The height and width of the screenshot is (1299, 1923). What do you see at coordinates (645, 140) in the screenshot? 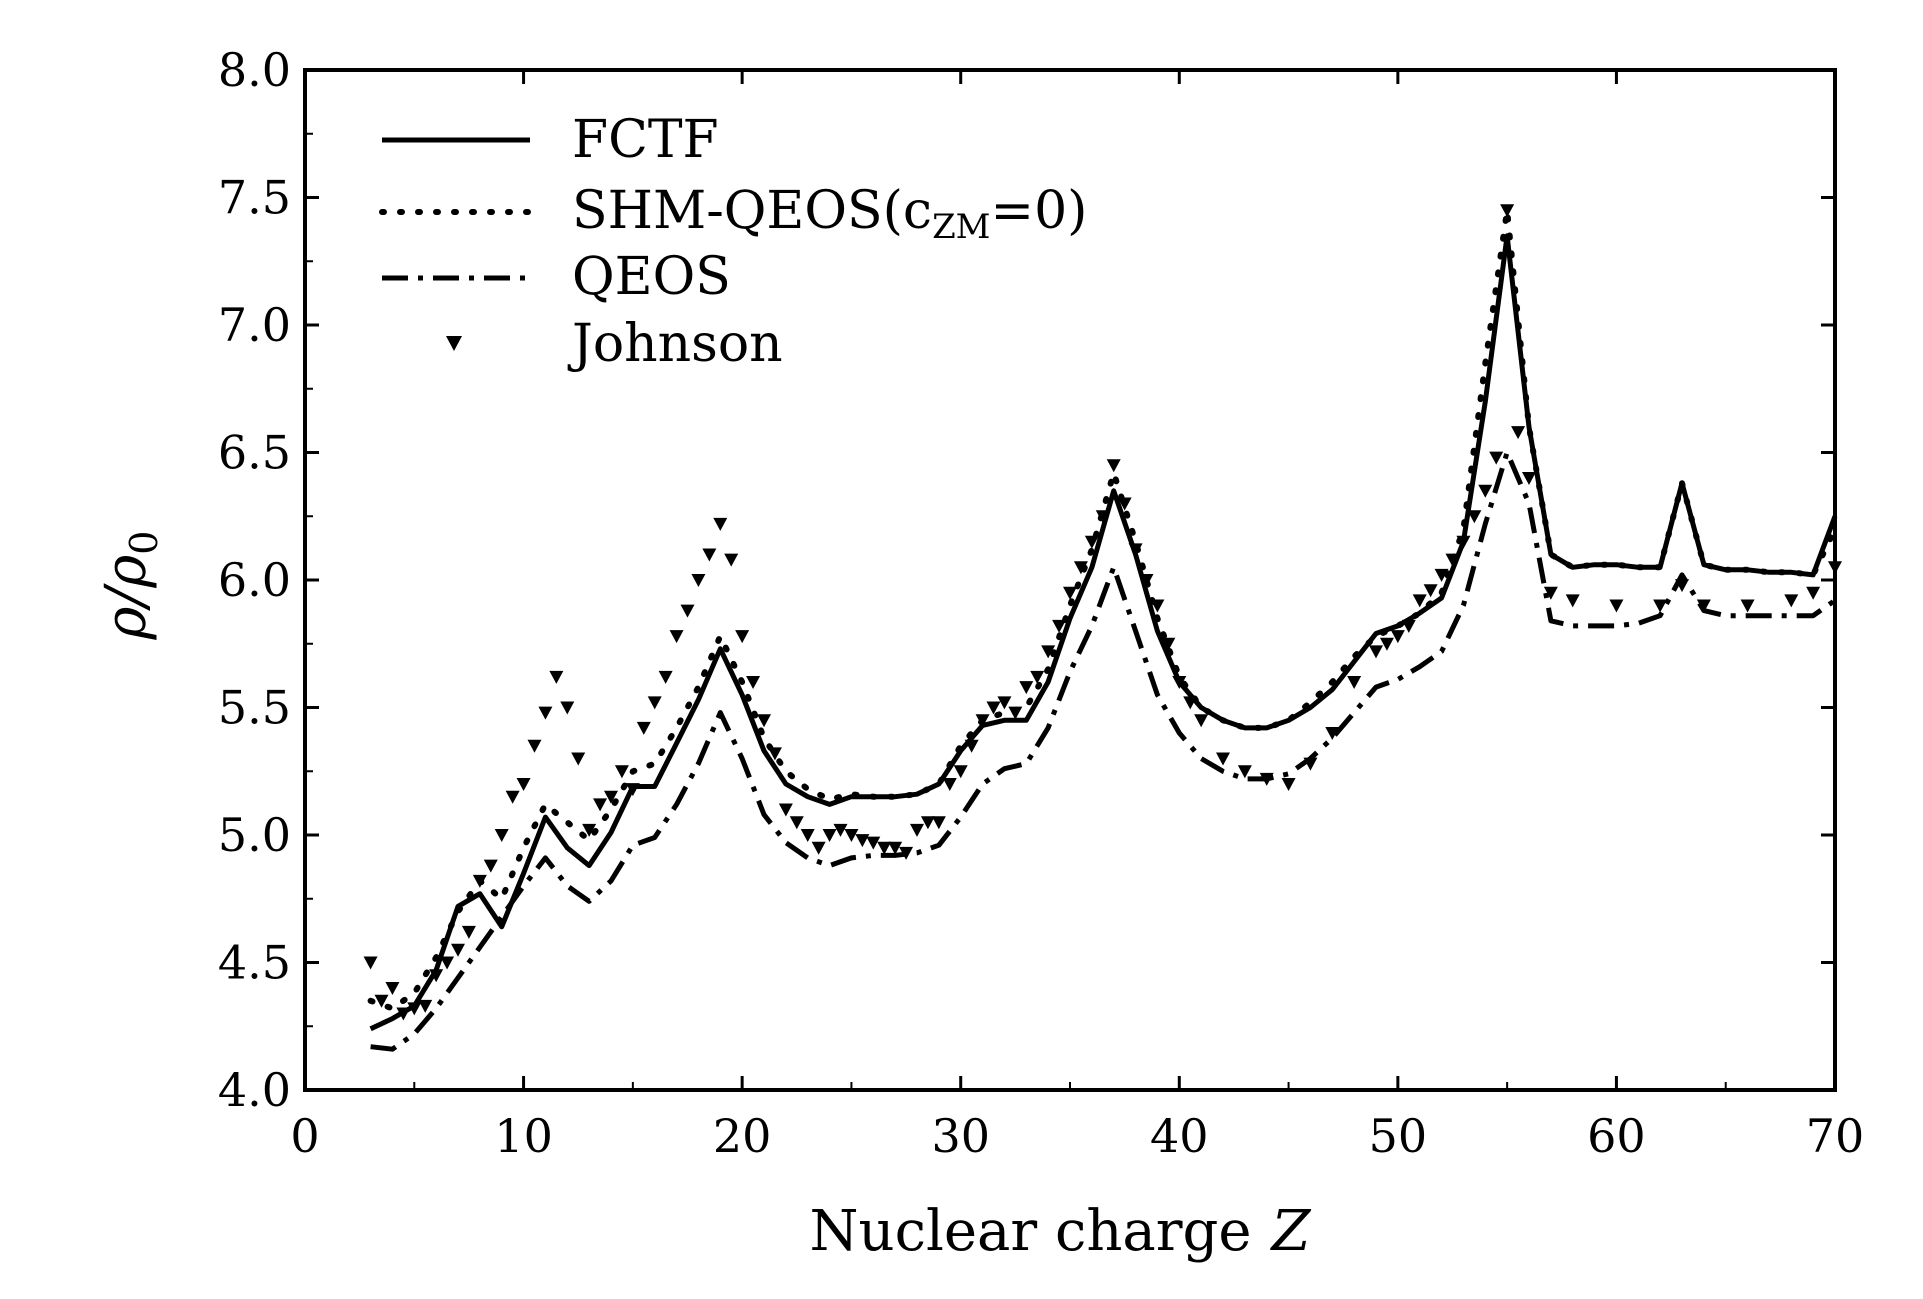
I see `legend-label-fctf: FCTF` at bounding box center [645, 140].